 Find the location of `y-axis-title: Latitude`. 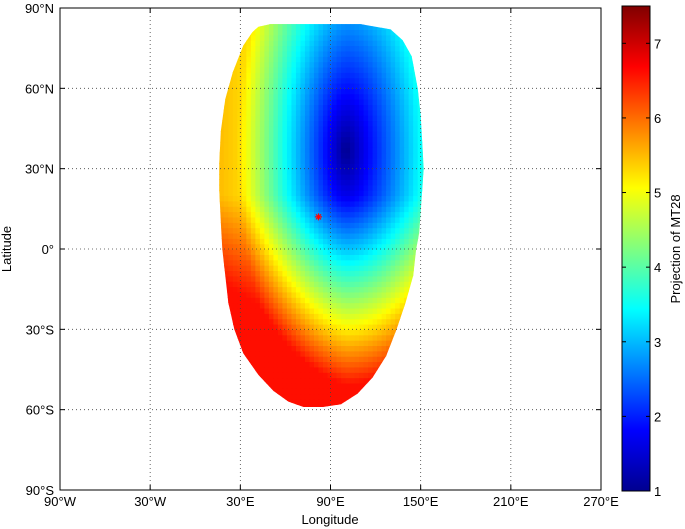

y-axis-title: Latitude is located at coordinates (7, 249).